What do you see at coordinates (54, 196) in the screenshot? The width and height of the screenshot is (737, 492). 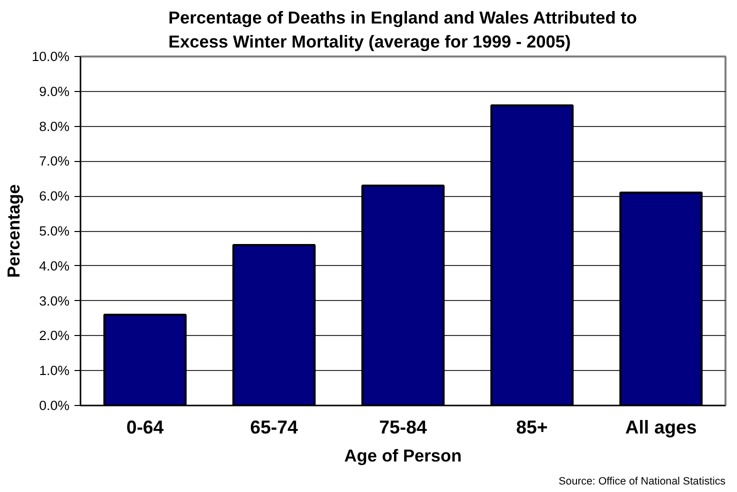 I see `y-tick-label: 6.0%` at bounding box center [54, 196].